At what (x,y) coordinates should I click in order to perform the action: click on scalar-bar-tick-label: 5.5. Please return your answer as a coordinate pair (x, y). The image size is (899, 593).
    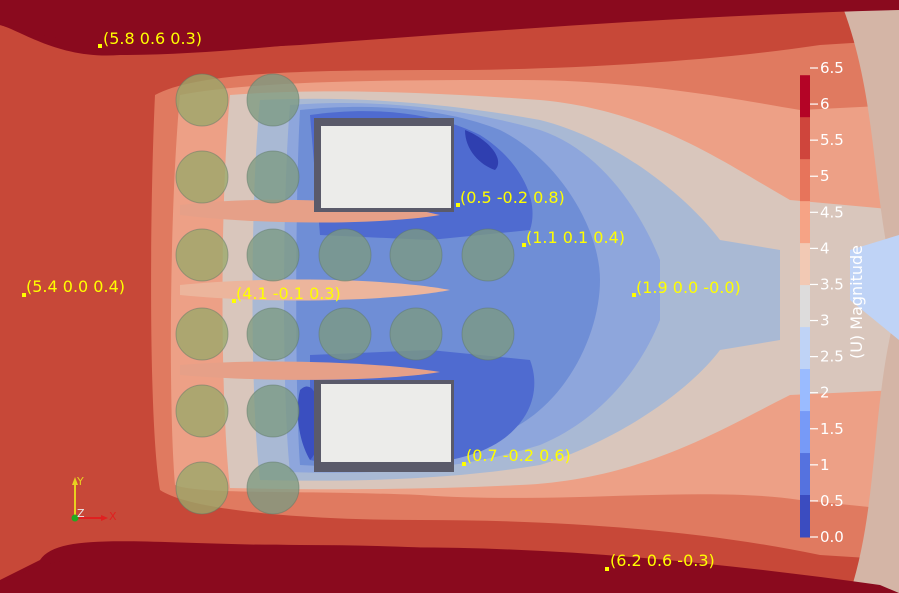
    Looking at the image, I should click on (832, 140).